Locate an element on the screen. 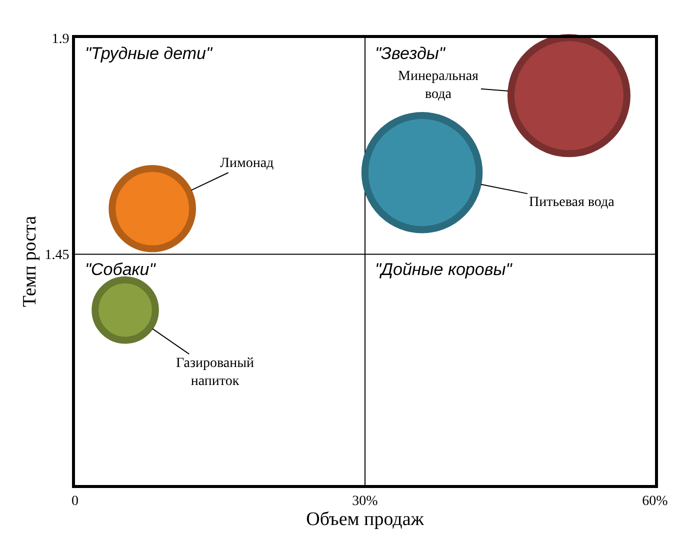 Image resolution: width=700 pixels, height=540 pixels. x-tick-label: 60% is located at coordinates (655, 501).